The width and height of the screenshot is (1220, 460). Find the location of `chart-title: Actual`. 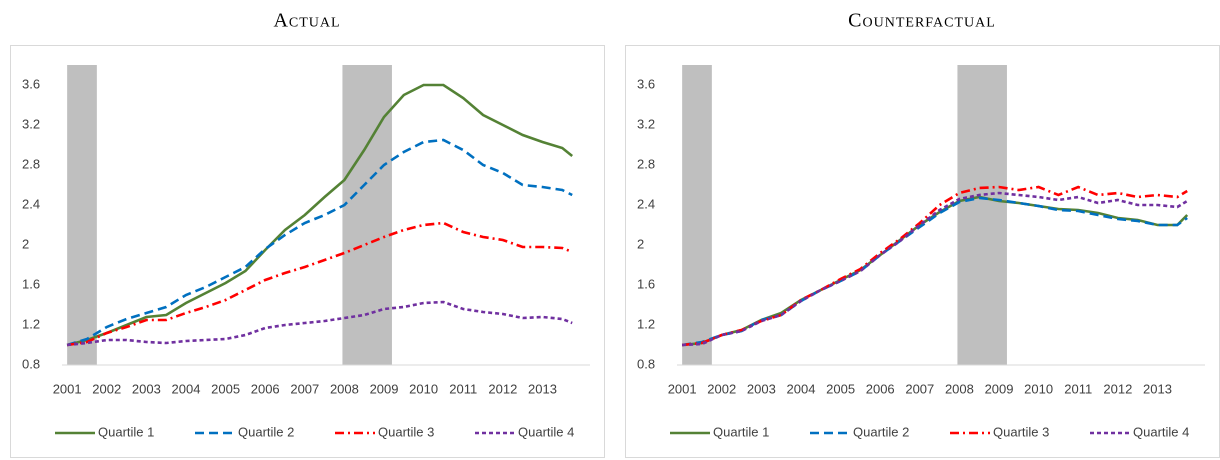

chart-title: Actual is located at coordinates (306, 21).